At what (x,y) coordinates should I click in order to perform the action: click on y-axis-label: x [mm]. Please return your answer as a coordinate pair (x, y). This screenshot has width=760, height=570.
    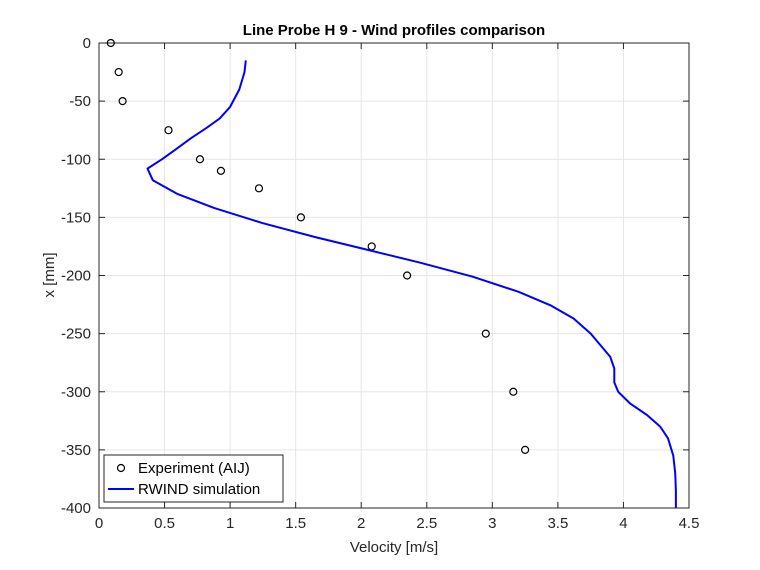
    Looking at the image, I should click on (49, 275).